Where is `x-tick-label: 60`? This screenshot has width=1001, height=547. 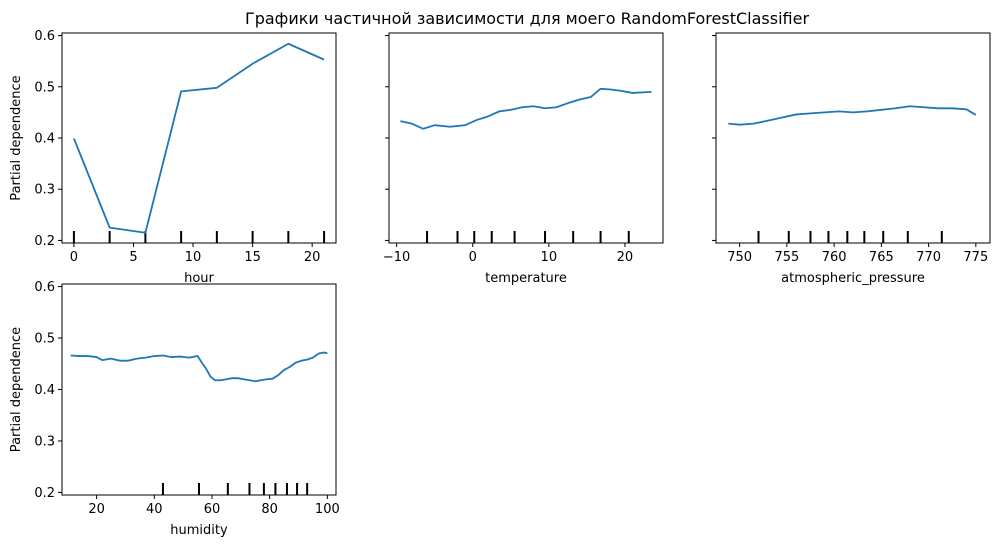 x-tick-label: 60 is located at coordinates (212, 509).